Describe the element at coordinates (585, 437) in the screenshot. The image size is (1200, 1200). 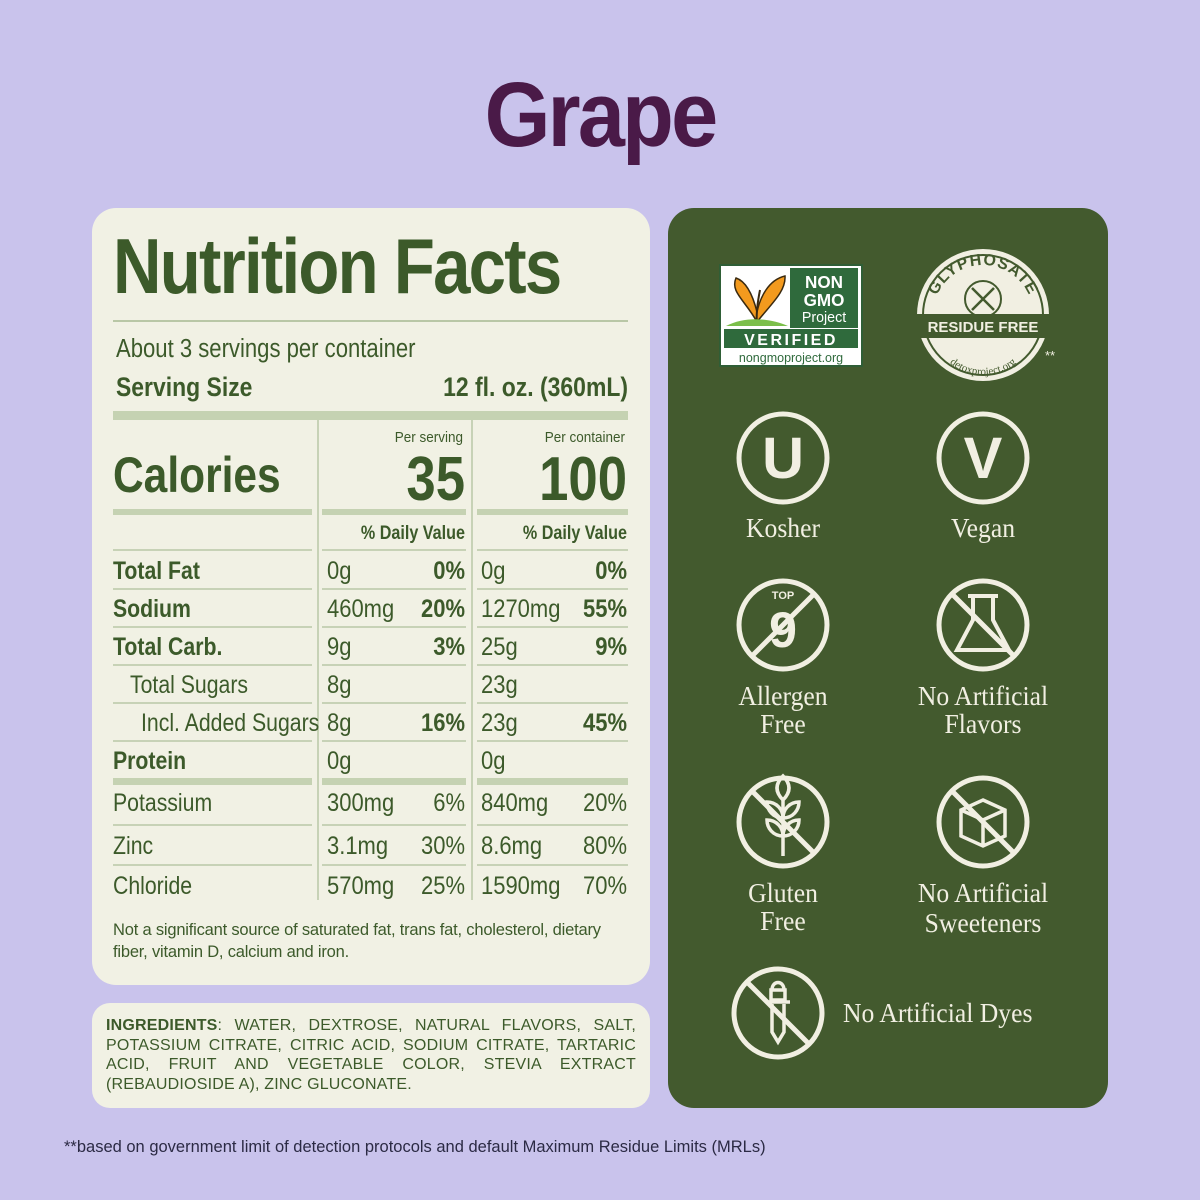
I see `column-label: Per container` at that location.